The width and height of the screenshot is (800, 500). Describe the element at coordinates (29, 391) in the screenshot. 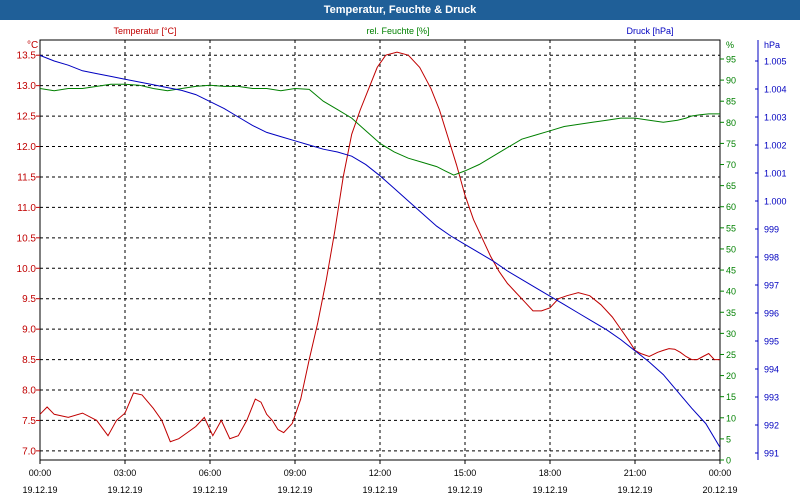

I see `y-left-tick-label: 8.0` at that location.